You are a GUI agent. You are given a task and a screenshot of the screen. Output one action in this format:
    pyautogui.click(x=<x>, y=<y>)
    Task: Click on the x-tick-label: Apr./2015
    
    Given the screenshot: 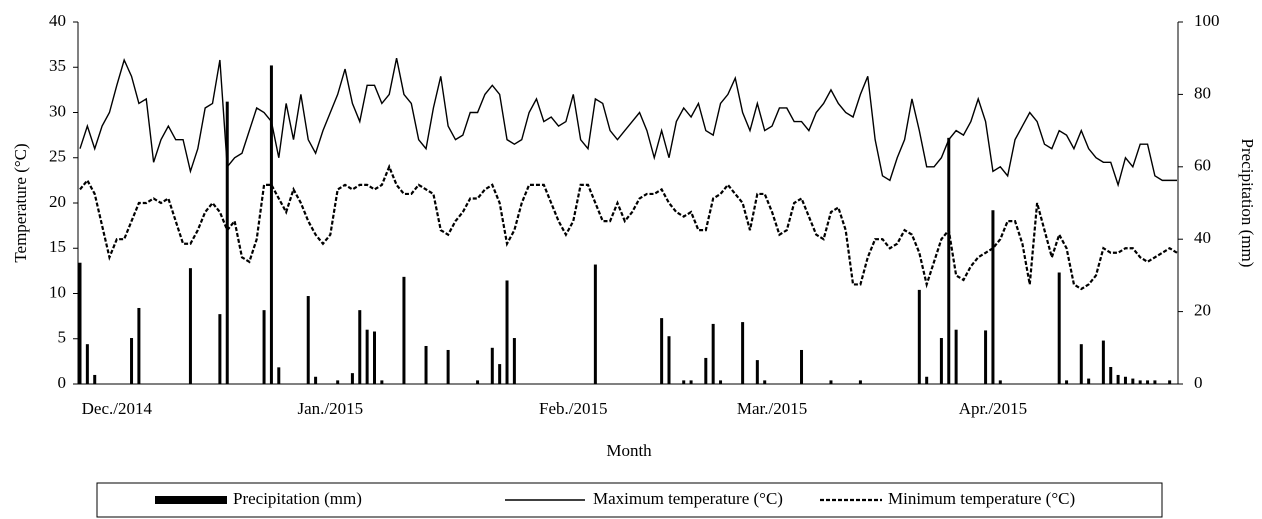 What is the action you would take?
    pyautogui.click(x=993, y=408)
    